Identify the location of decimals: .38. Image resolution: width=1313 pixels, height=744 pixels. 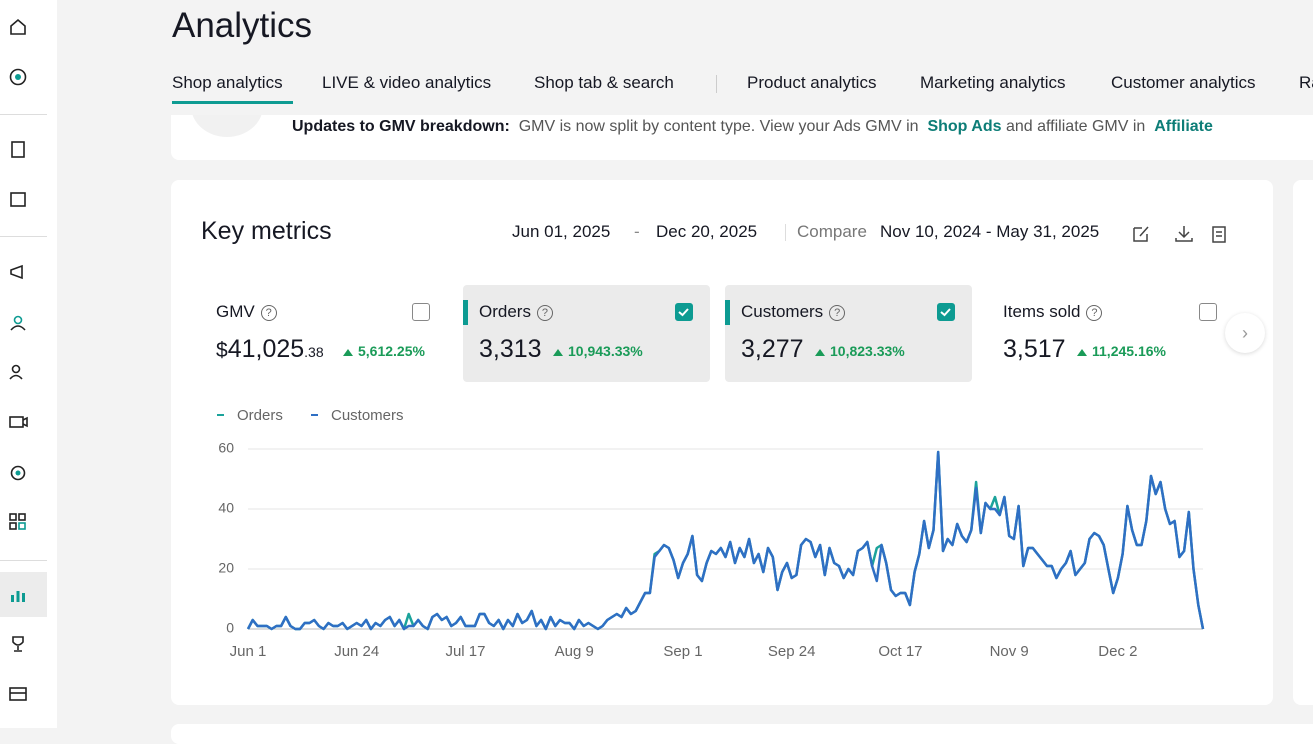
(314, 352).